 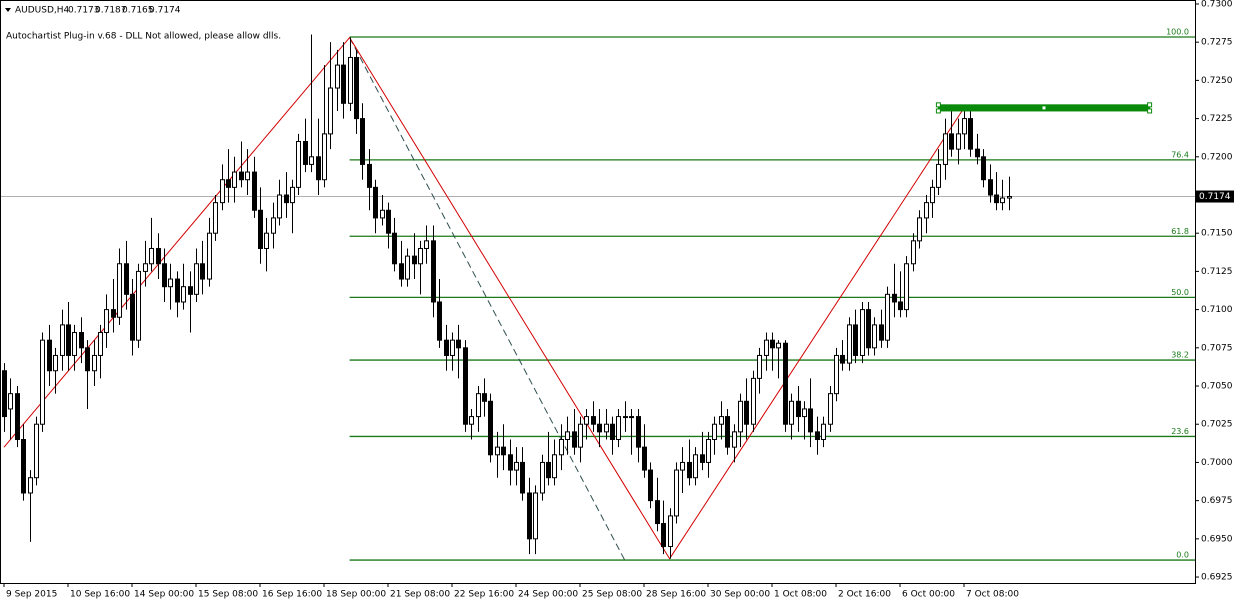 I want to click on fib-level-label: 61.8, so click(x=1180, y=231).